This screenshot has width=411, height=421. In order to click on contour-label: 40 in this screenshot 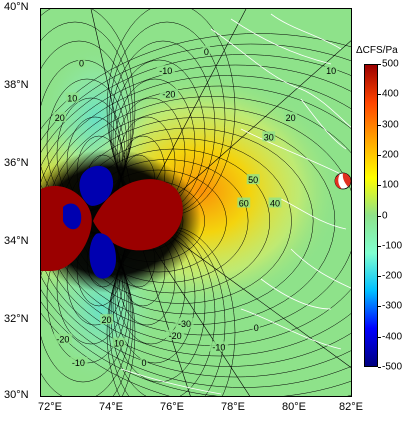, I will do `click(275, 204)`.